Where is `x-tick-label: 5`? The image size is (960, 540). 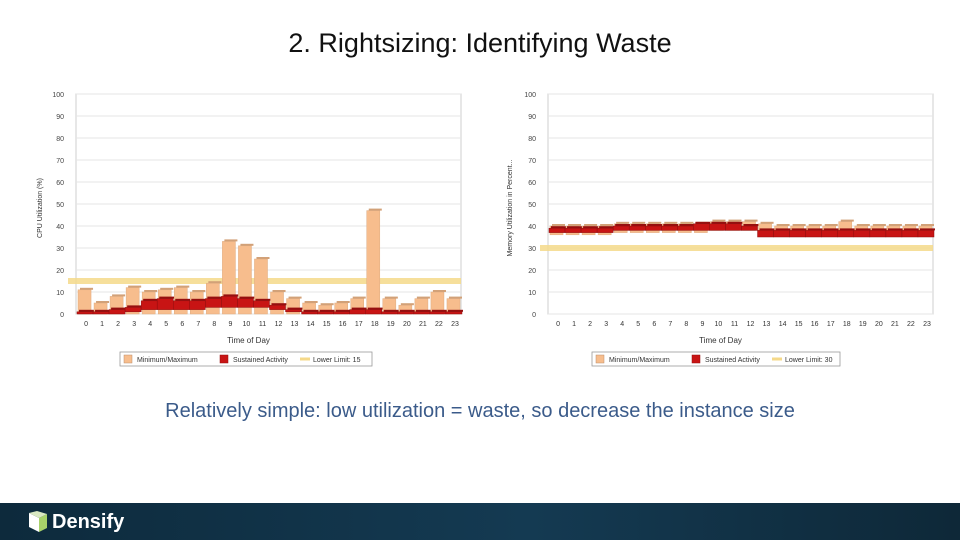
x-tick-label: 5 is located at coordinates (638, 324).